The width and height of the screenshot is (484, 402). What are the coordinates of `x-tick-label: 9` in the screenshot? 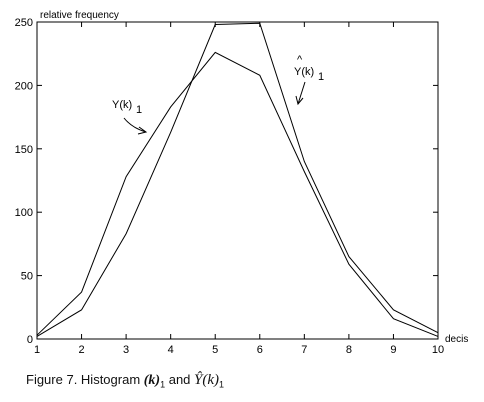 It's located at (393, 350).